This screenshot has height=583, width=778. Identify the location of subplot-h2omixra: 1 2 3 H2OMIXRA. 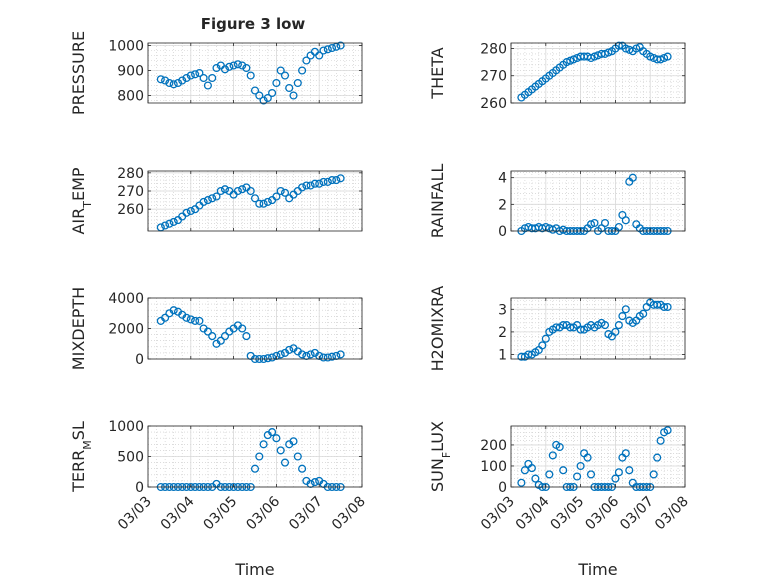
(557, 329).